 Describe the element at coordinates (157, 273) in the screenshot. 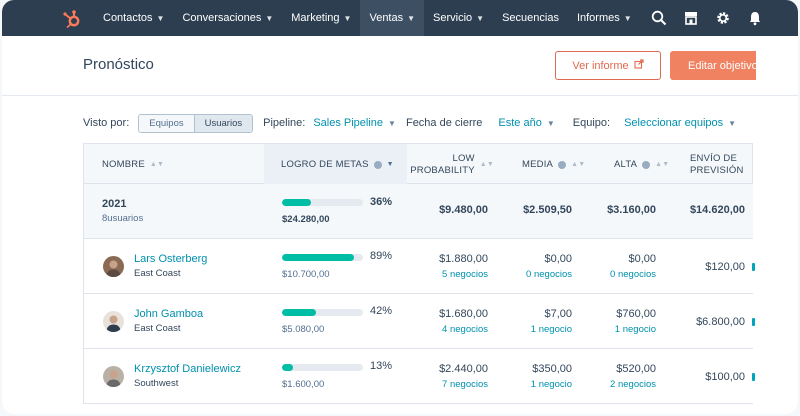

I see `user-region: East Coast` at that location.